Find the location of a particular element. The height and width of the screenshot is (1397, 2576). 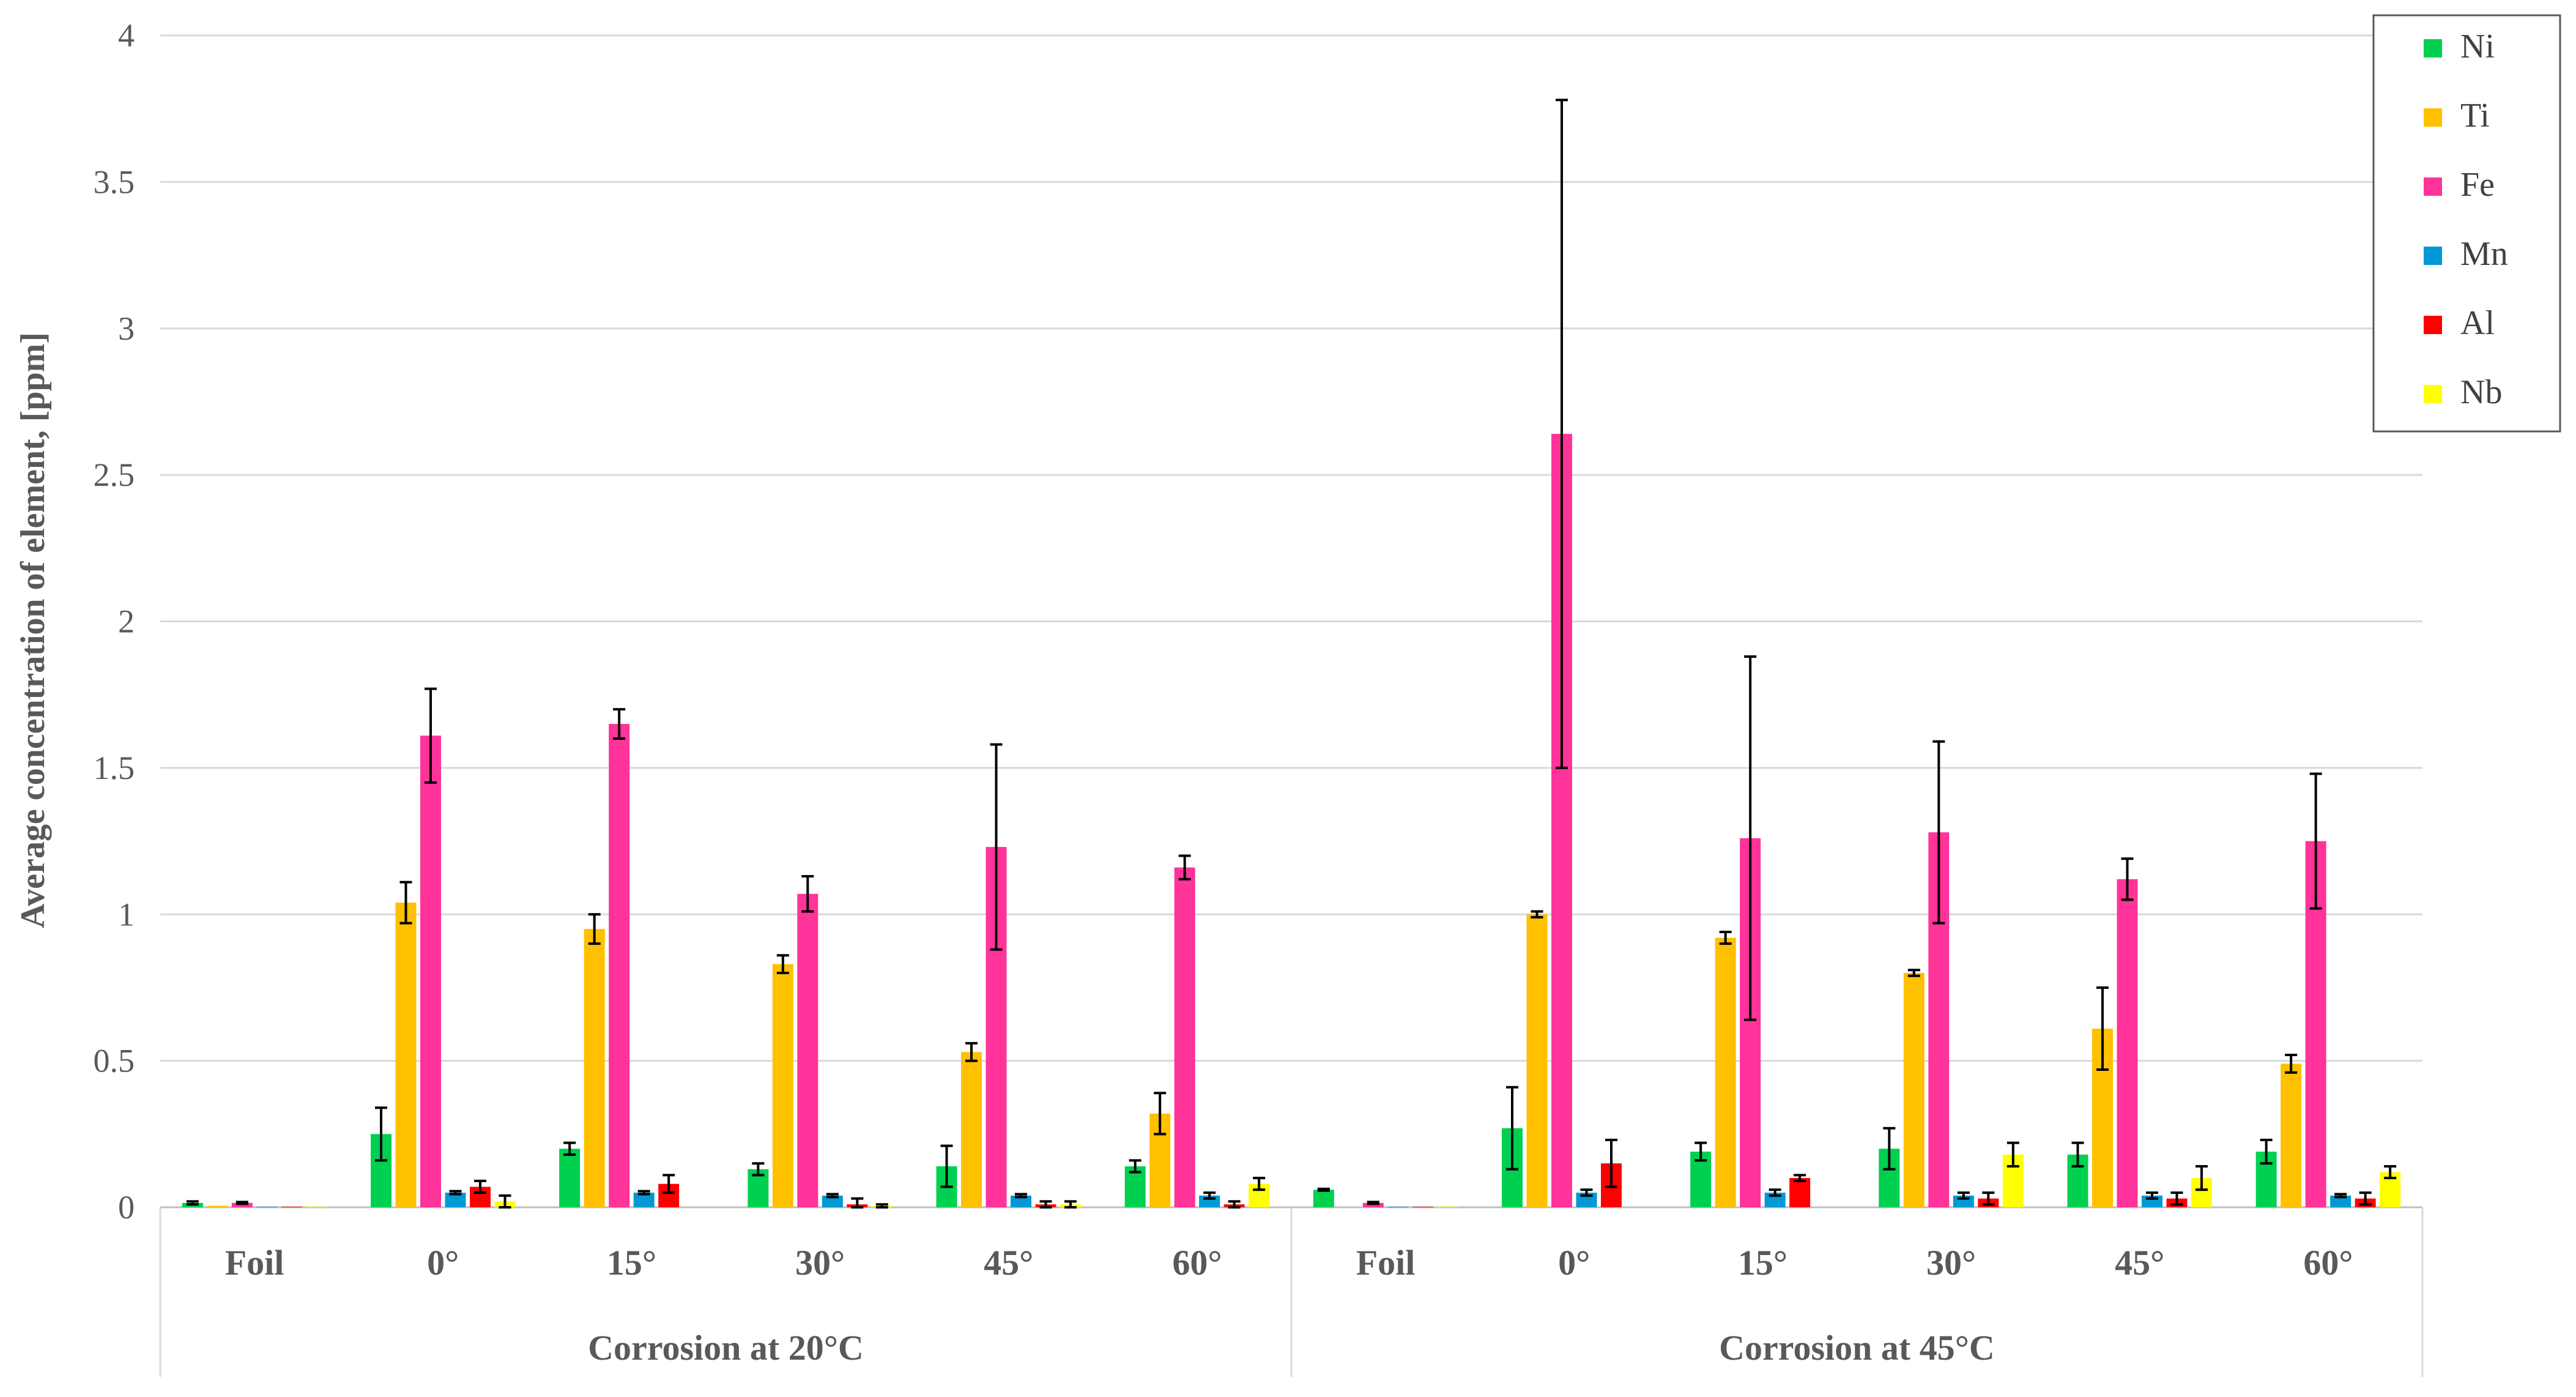

legend: Ni Ti Fe Mn Al Nb is located at coordinates (2466, 223).